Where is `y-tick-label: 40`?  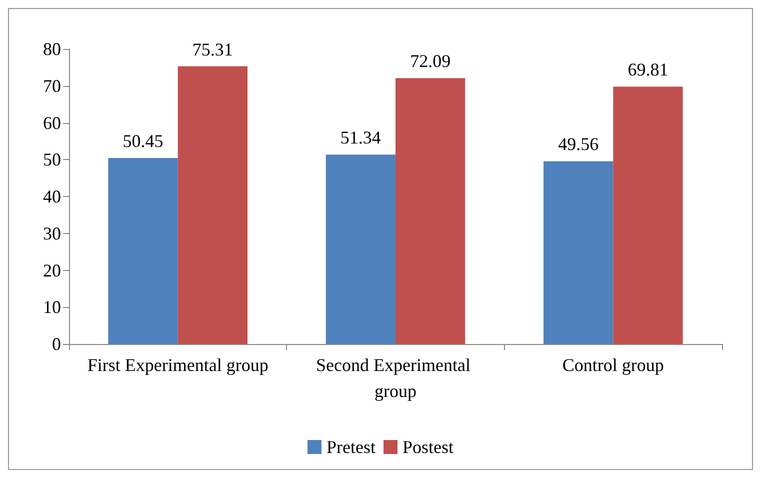 y-tick-label: 40 is located at coordinates (52, 196).